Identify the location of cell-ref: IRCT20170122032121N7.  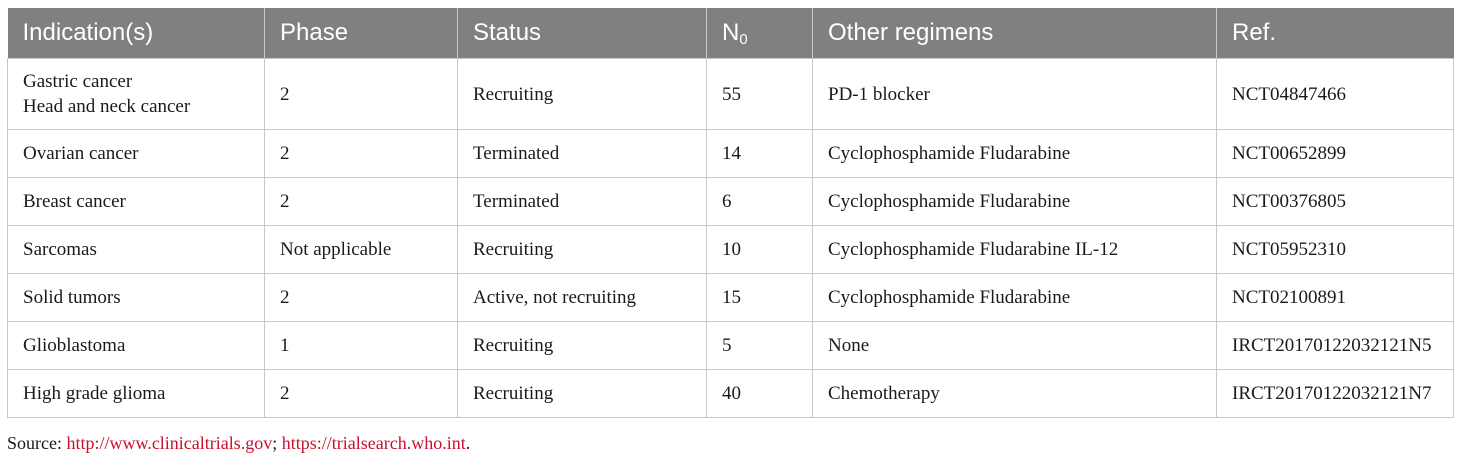
(1335, 393).